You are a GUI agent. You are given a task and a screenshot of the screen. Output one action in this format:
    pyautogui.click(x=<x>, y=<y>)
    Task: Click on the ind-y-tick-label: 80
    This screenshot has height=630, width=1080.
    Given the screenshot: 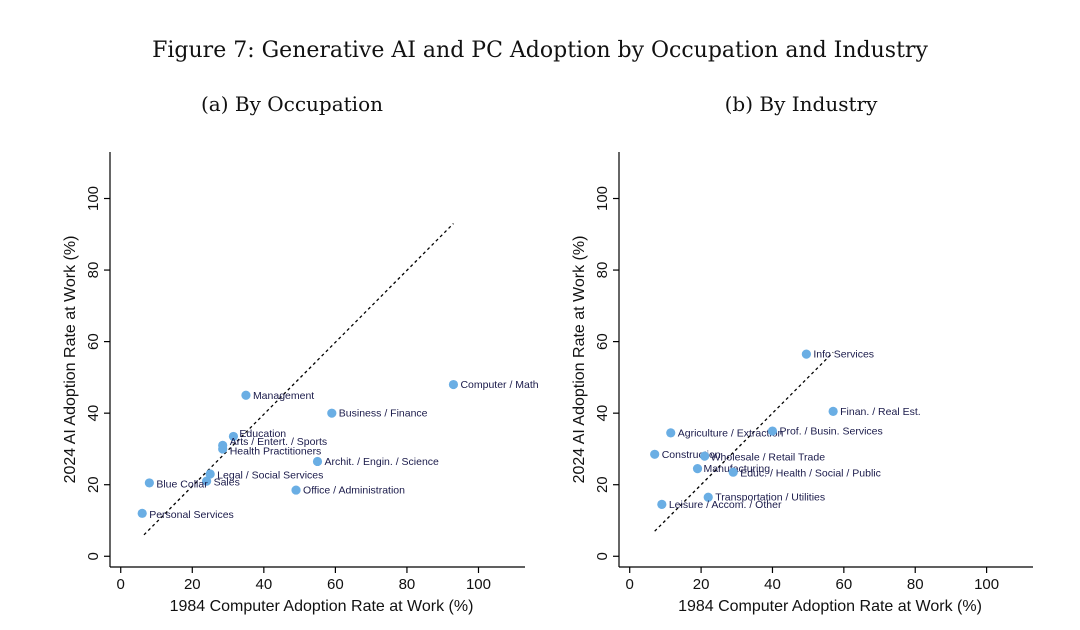 What is the action you would take?
    pyautogui.click(x=602, y=270)
    